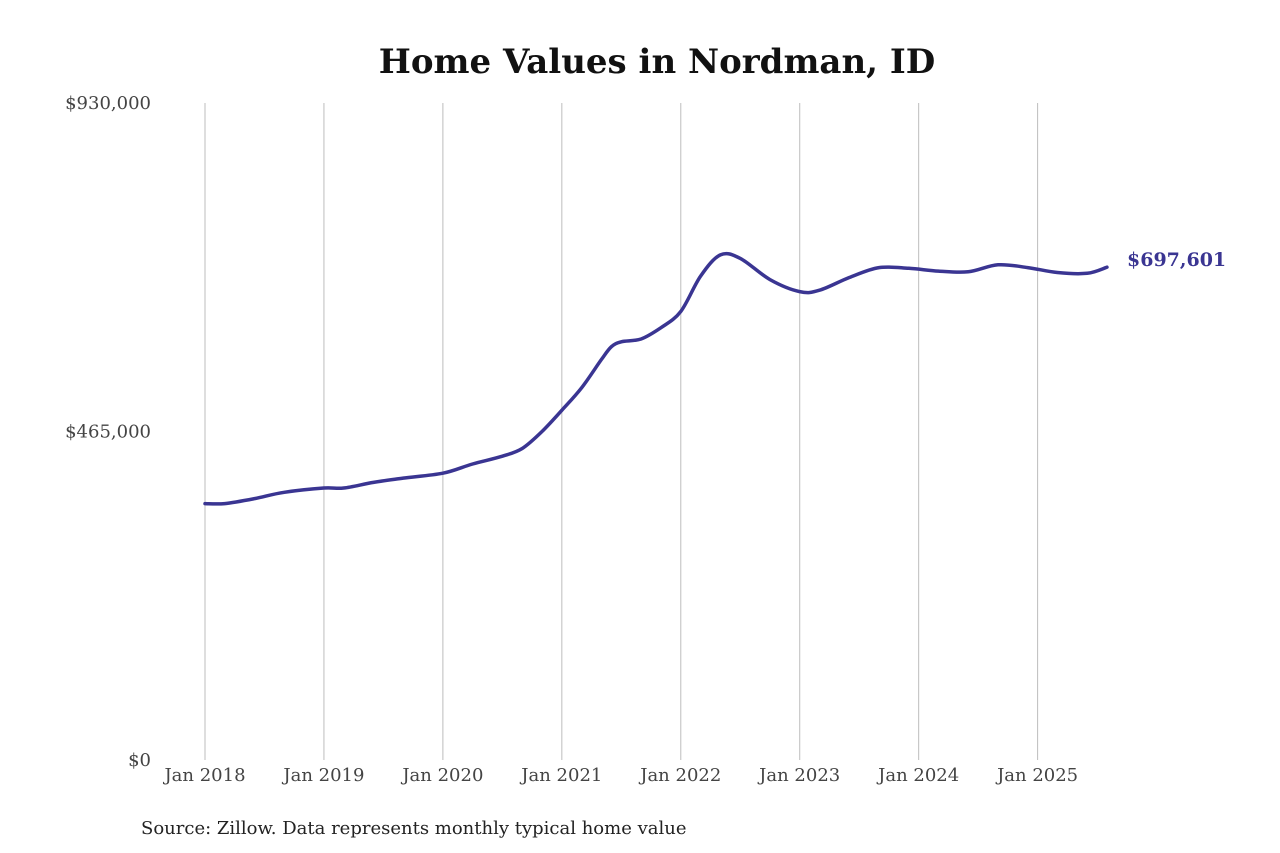 This screenshot has height=853, width=1280. Describe the element at coordinates (322, 775) in the screenshot. I see `x-tick-label: Jan 2019` at that location.